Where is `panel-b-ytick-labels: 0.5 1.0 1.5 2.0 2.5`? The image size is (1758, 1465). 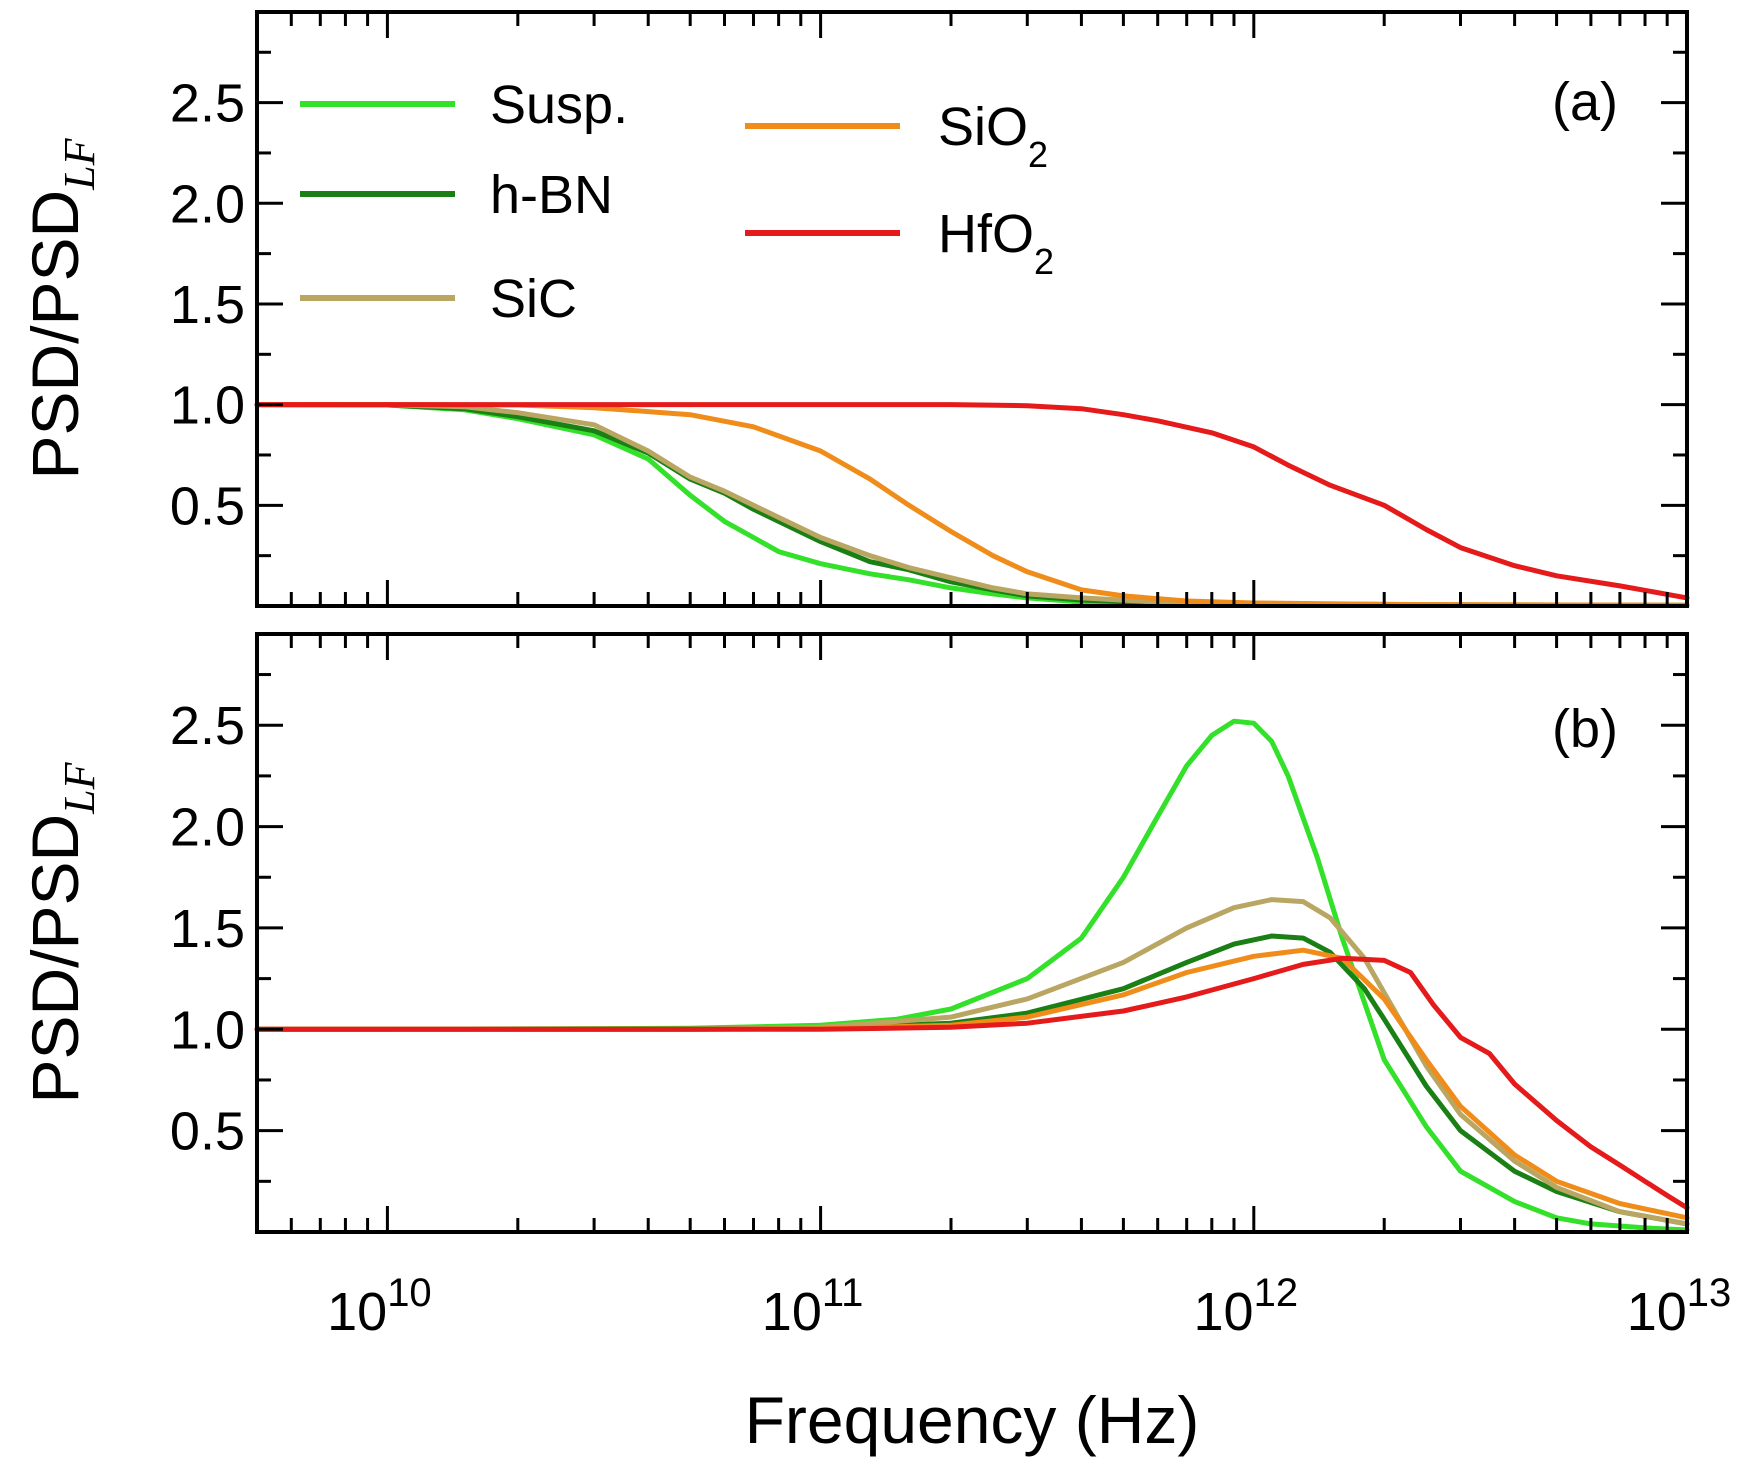
panel-b-ytick-labels: 0.5 1.0 1.5 2.0 2.5 is located at coordinates (207, 928).